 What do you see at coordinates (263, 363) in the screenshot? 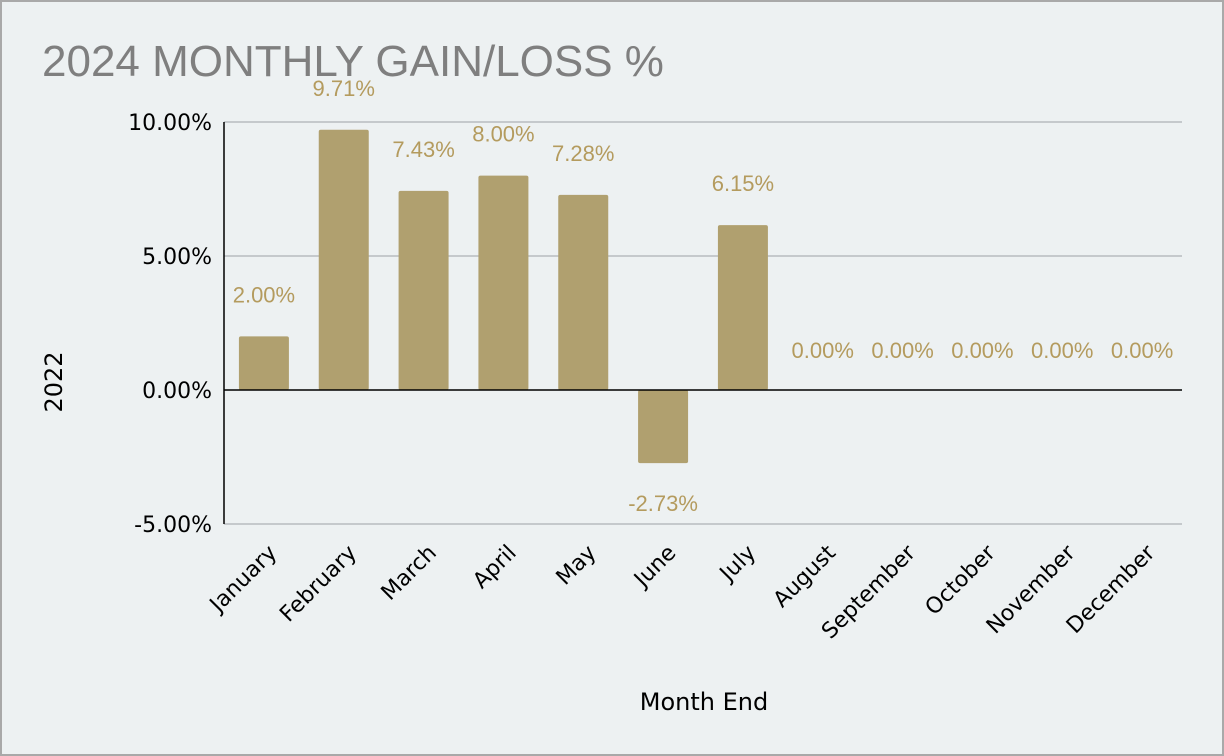
I see `bar-january` at bounding box center [263, 363].